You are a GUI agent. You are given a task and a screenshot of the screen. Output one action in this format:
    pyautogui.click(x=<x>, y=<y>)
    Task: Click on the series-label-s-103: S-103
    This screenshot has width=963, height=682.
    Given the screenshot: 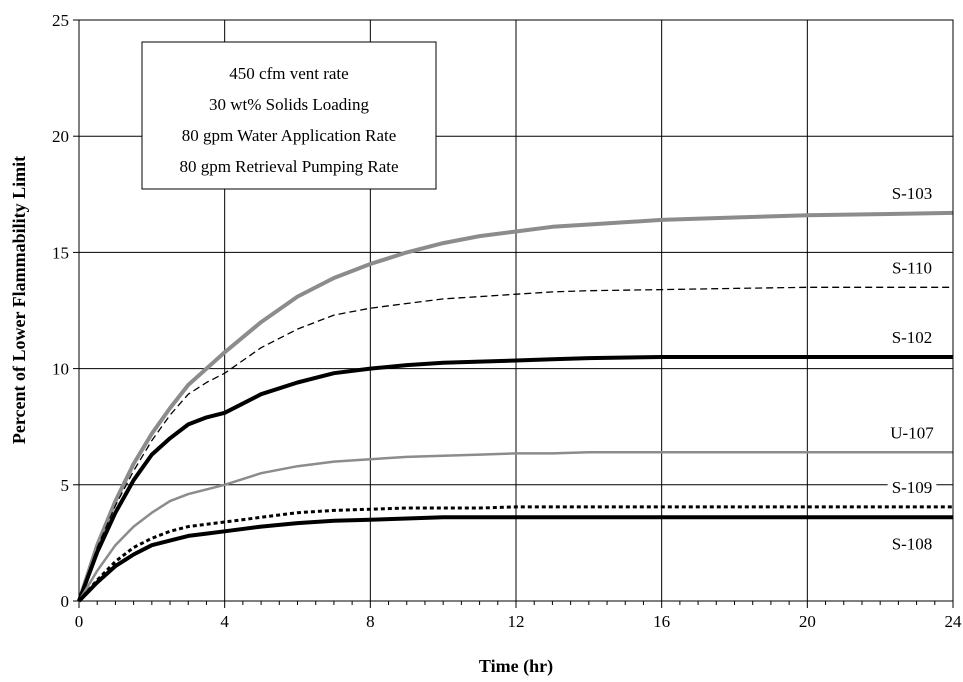 What is the action you would take?
    pyautogui.click(x=912, y=193)
    